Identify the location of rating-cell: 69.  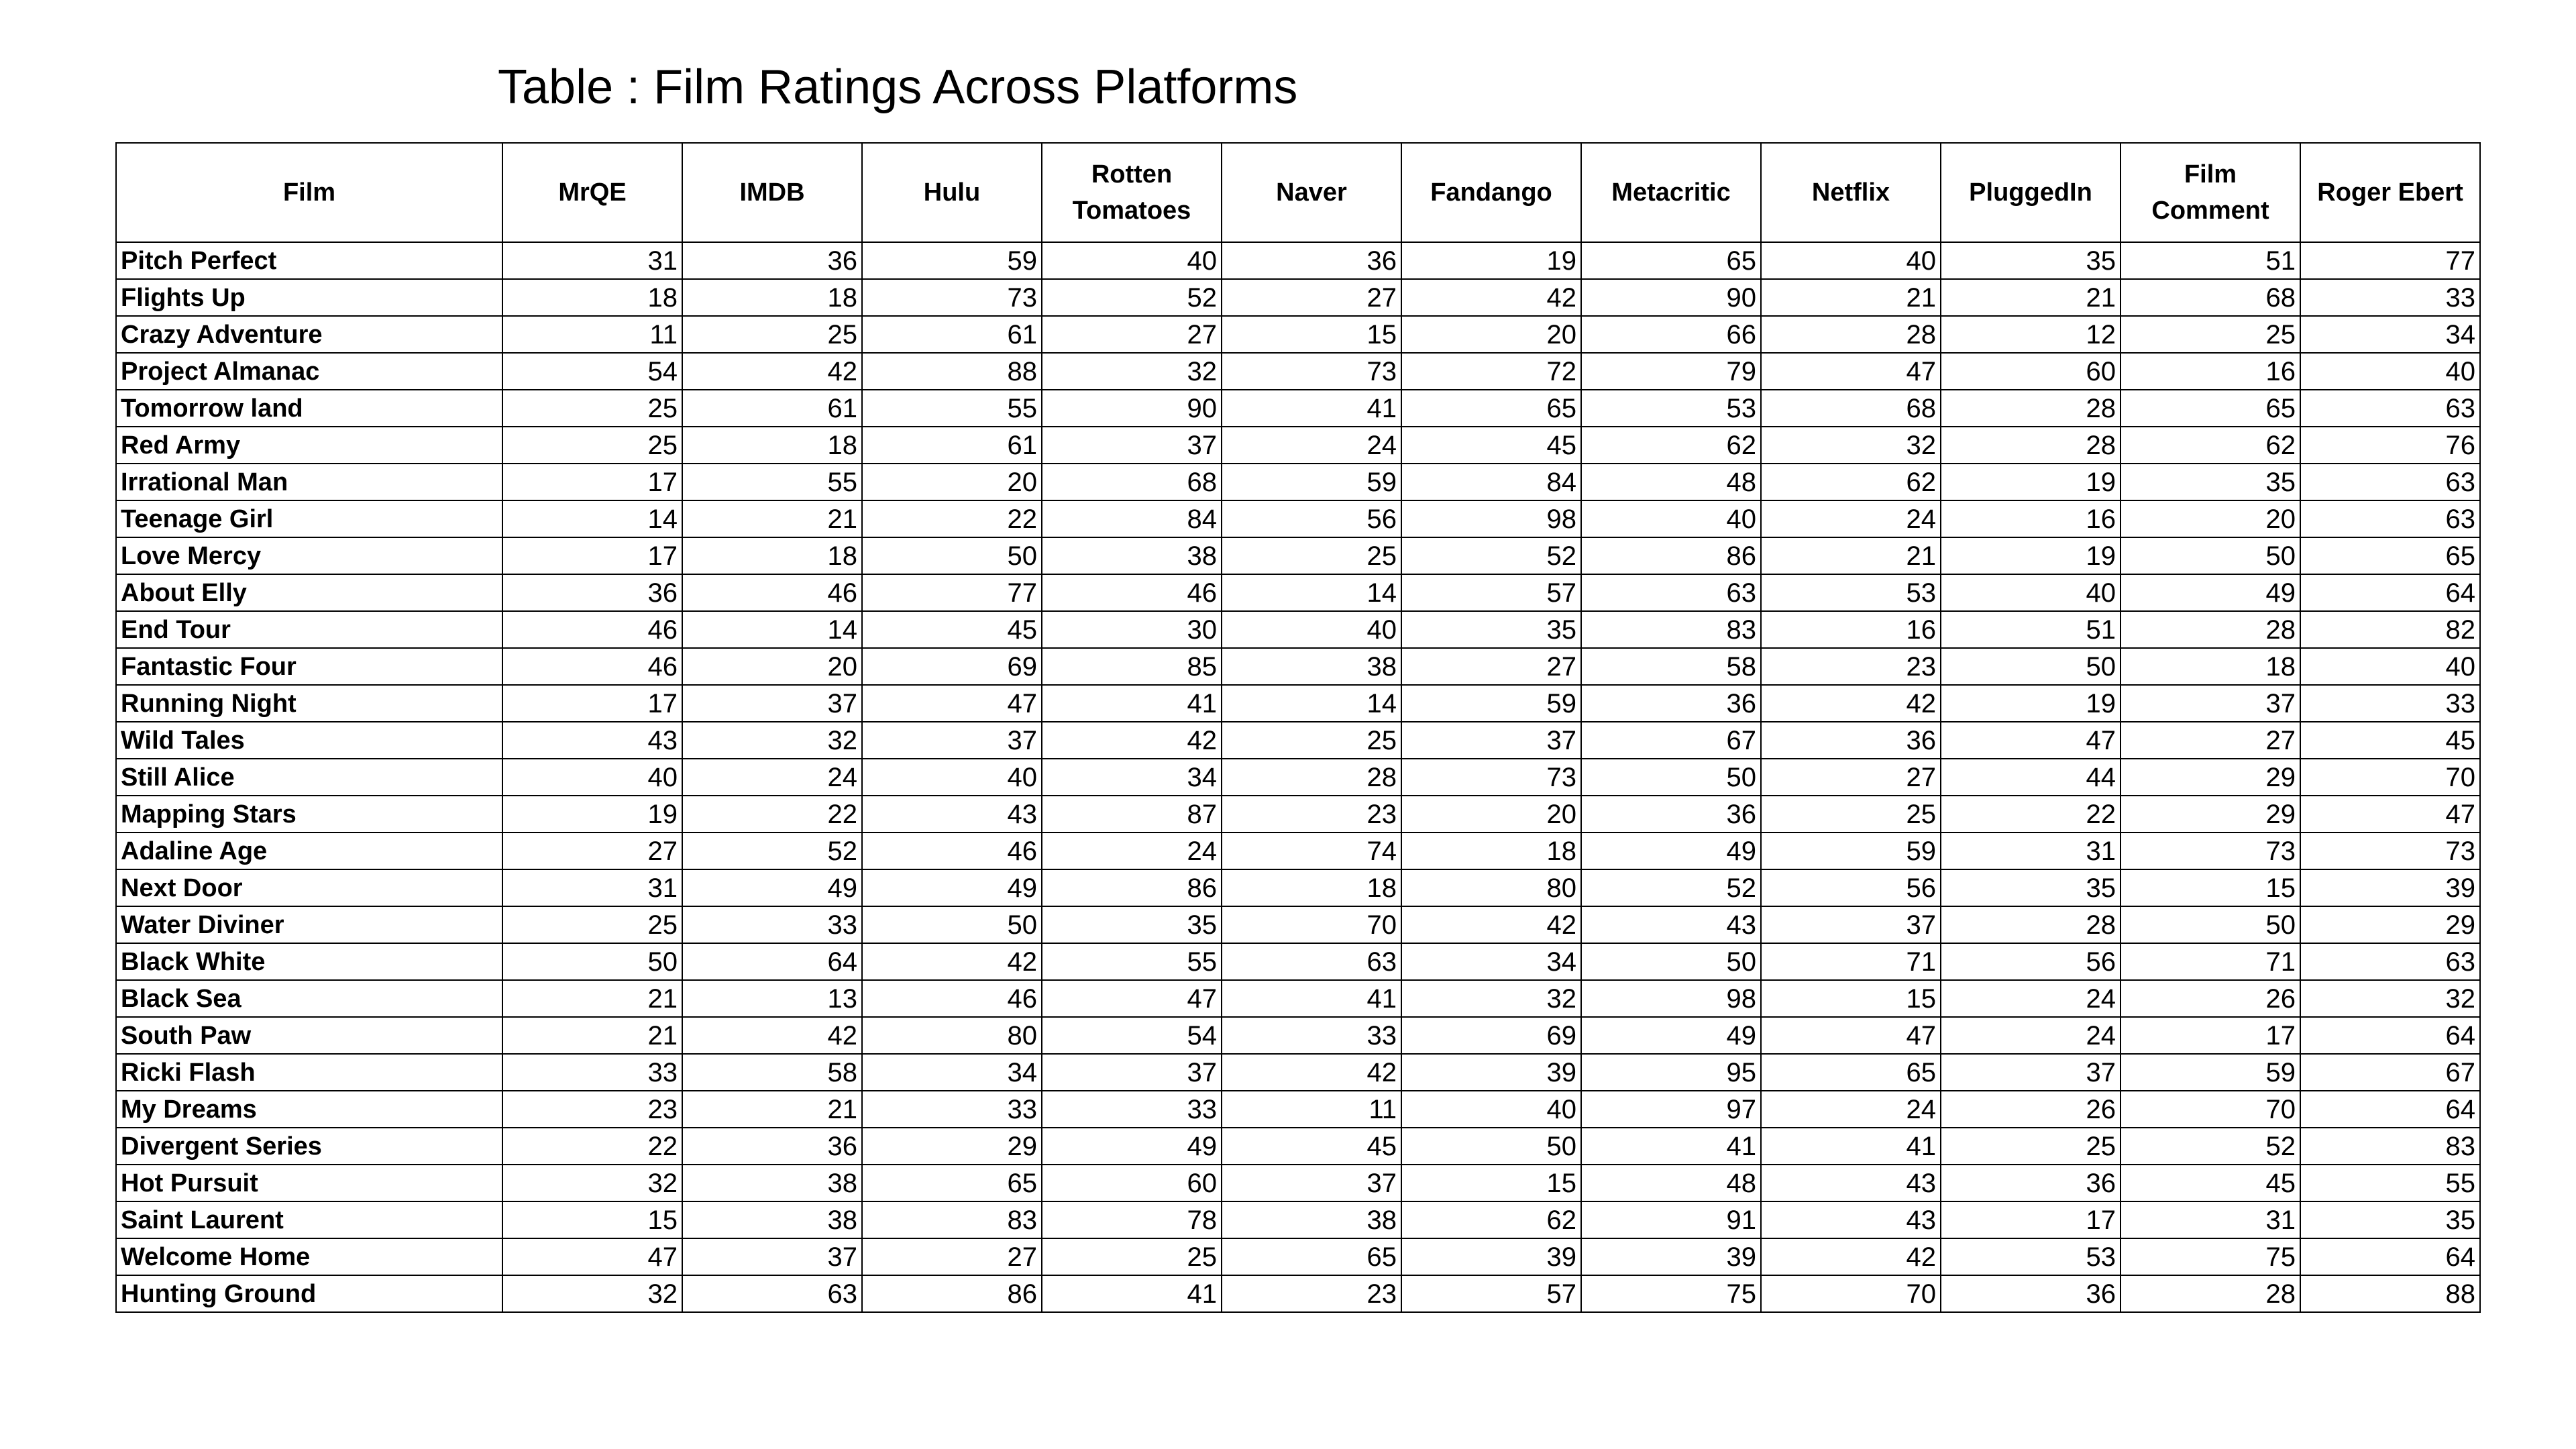
(951, 666).